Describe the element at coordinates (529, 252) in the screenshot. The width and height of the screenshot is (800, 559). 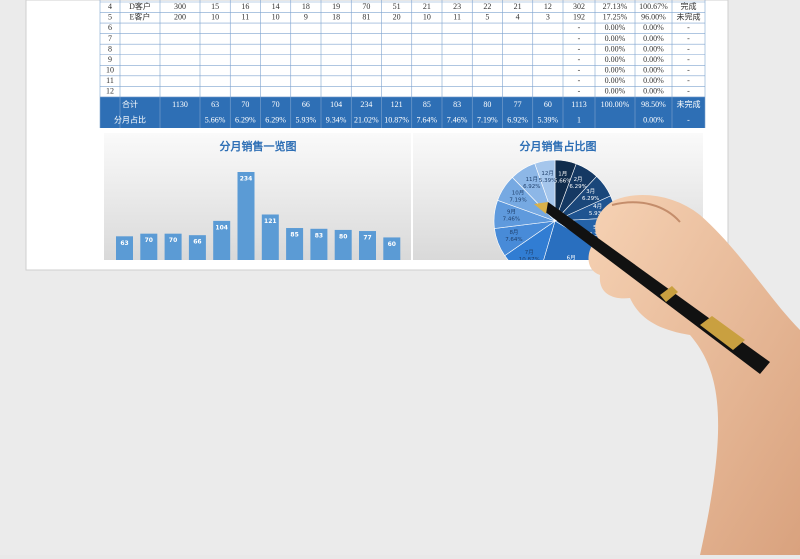
I see `pie-label: 7月` at that location.